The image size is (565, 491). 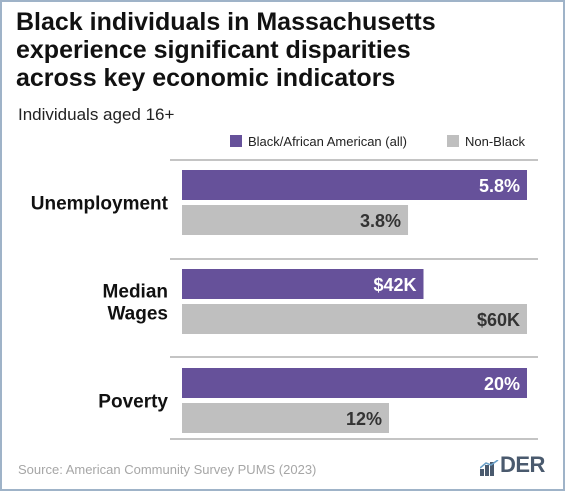 I want to click on category-label: Poverty, so click(x=133, y=402).